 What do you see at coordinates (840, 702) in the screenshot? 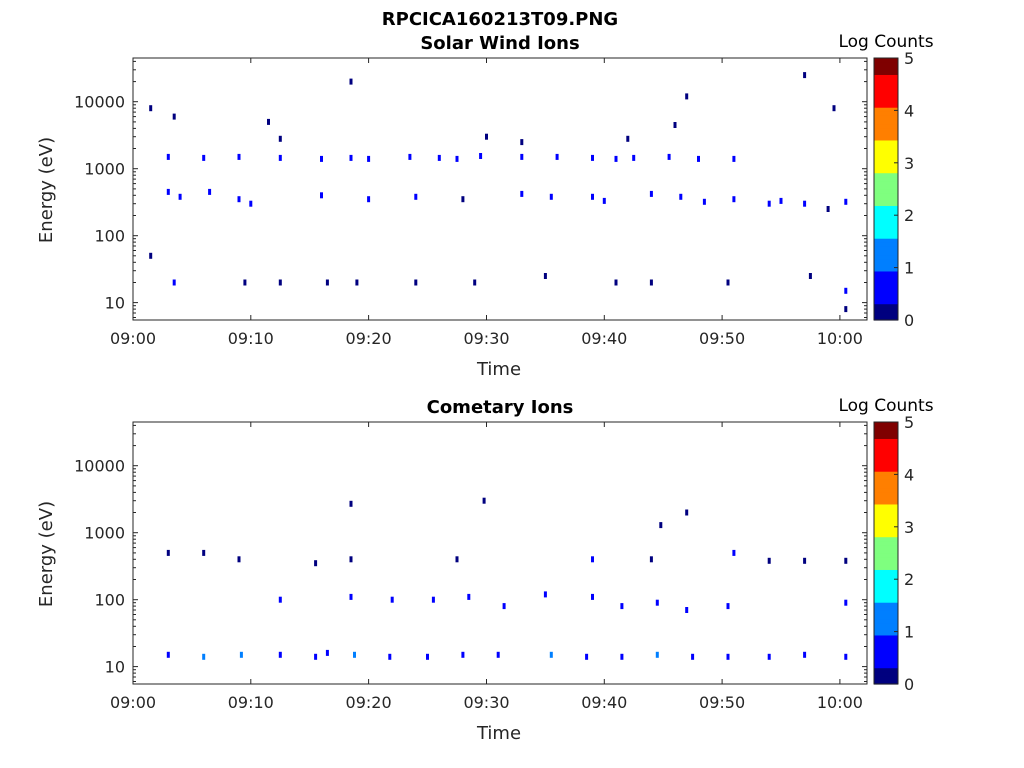
I see `x-tick-label: 10:00` at bounding box center [840, 702].